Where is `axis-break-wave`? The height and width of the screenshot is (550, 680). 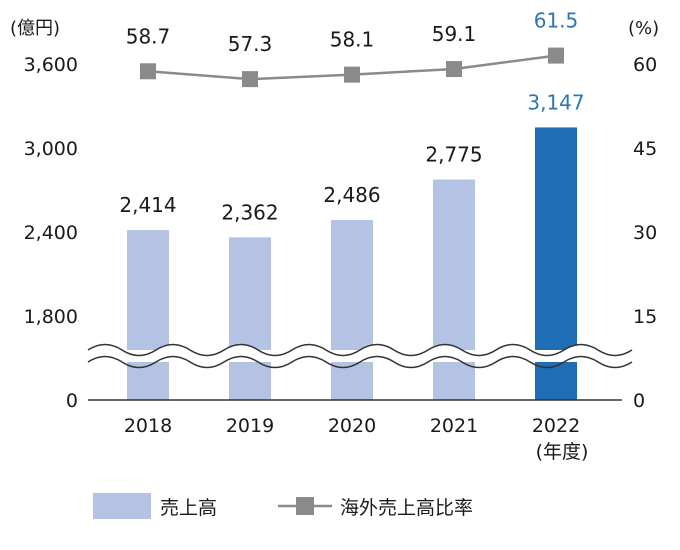
axis-break-wave is located at coordinates (360, 356).